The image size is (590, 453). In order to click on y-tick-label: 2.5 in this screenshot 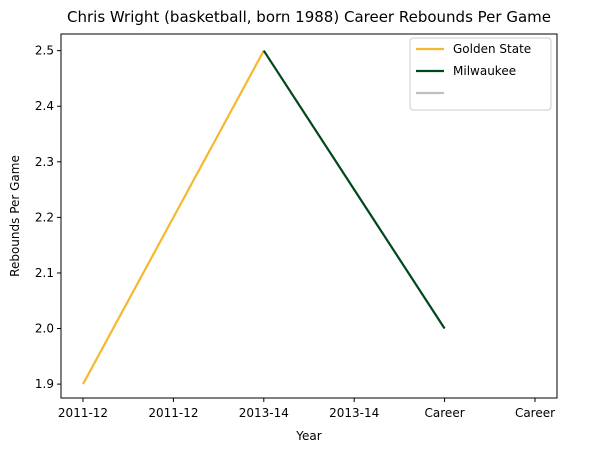, I will do `click(44, 51)`.